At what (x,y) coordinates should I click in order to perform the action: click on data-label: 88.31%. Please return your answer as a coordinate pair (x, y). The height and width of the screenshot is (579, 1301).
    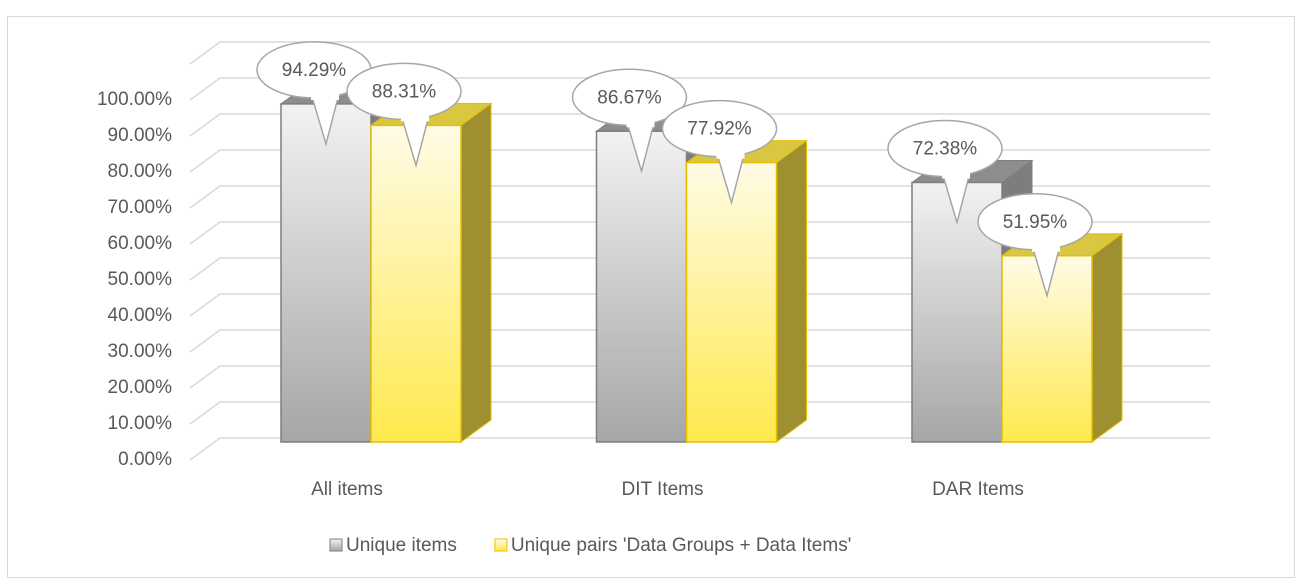
    Looking at the image, I should click on (404, 91).